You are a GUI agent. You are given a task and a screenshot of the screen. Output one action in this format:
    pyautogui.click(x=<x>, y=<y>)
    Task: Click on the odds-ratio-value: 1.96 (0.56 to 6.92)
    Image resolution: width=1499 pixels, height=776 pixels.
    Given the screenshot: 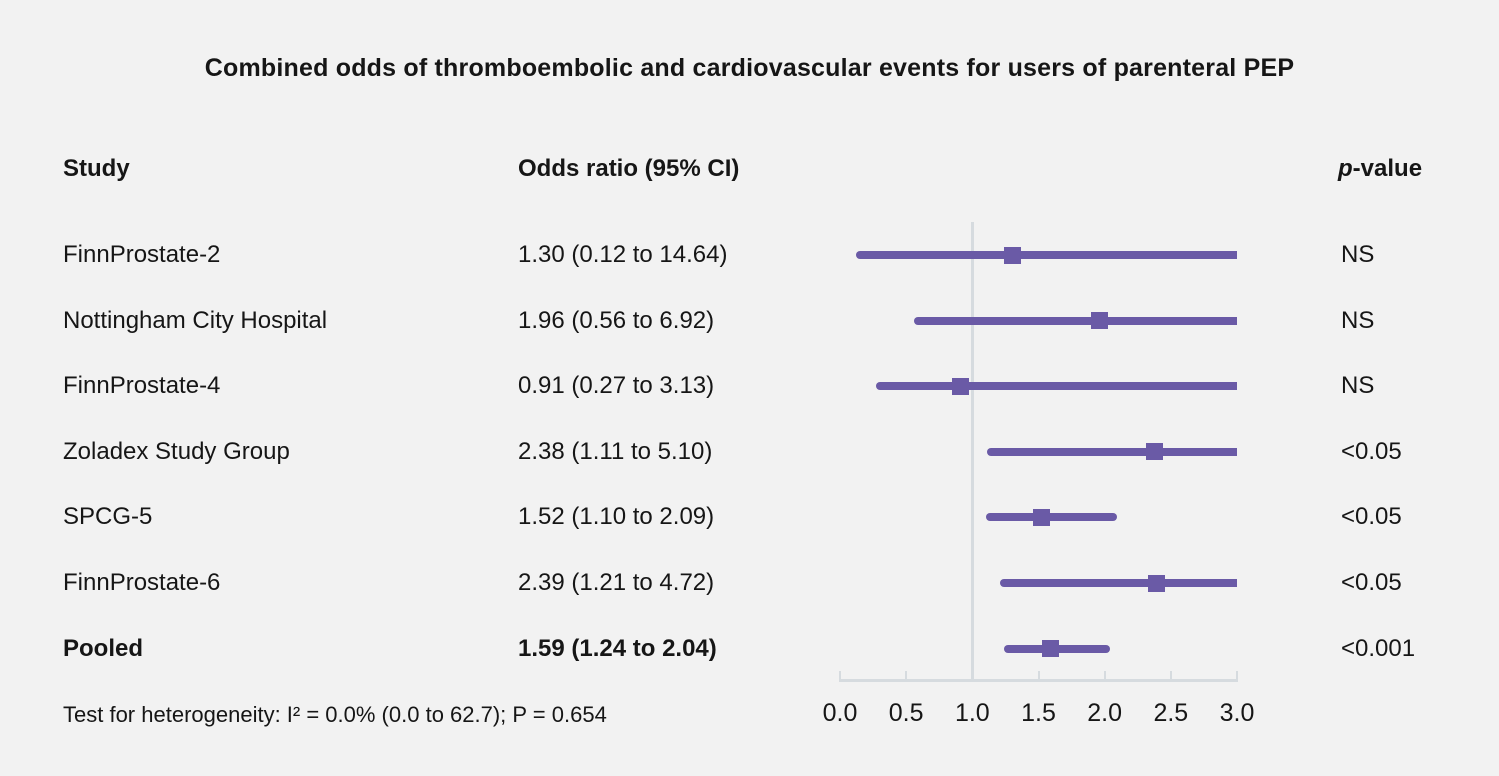 What is the action you would take?
    pyautogui.click(x=616, y=320)
    